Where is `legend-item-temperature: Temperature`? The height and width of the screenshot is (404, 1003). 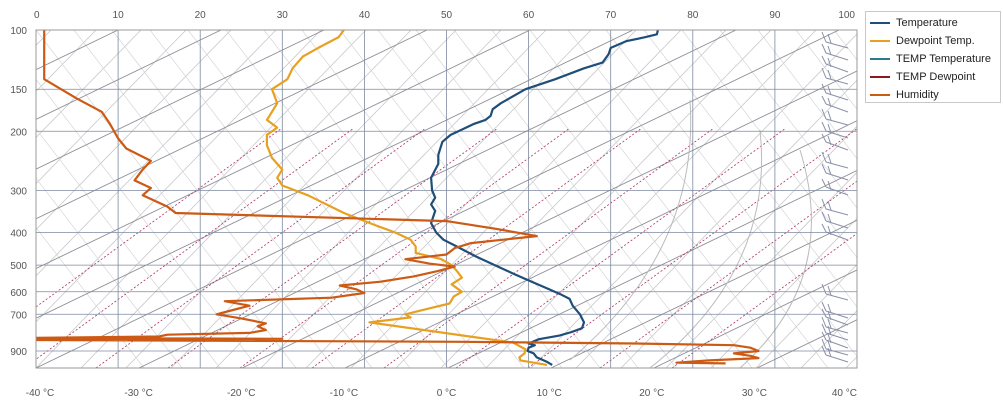
legend-item-temperature: Temperature is located at coordinates (935, 23).